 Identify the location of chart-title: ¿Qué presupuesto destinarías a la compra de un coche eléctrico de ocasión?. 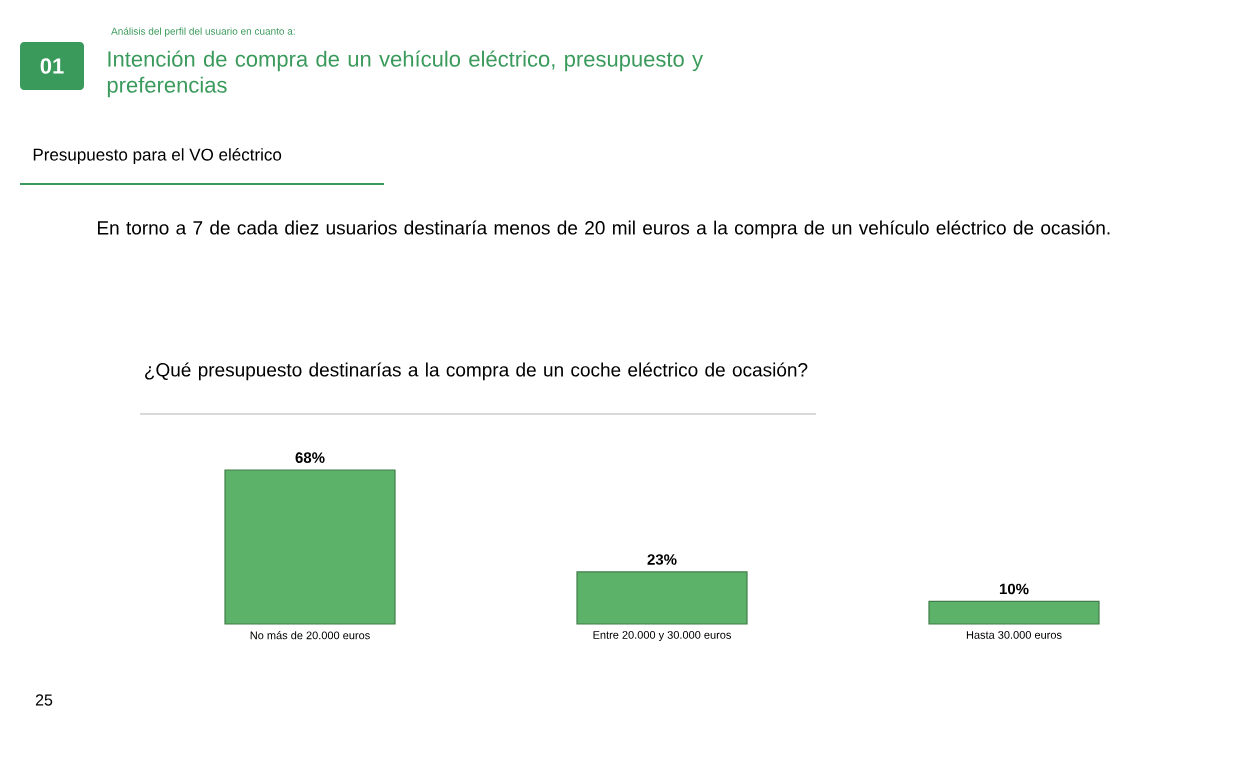
(476, 371).